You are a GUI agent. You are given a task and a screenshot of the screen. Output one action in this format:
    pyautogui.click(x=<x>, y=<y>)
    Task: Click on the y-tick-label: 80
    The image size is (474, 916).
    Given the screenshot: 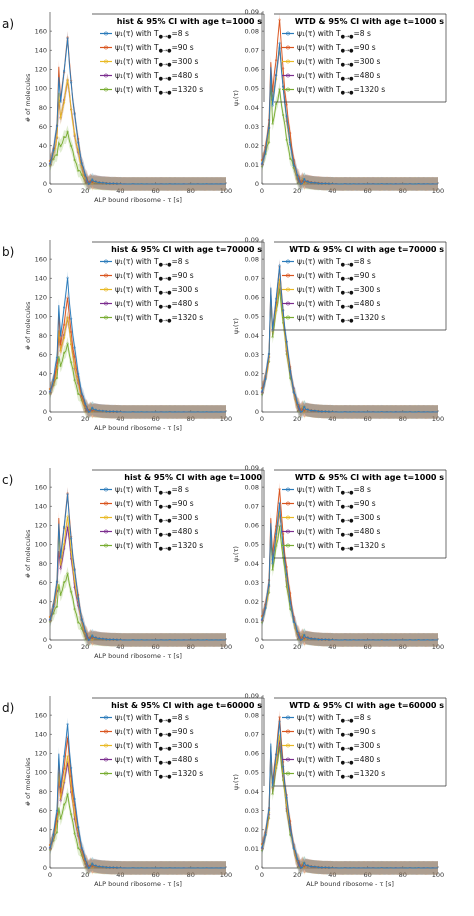 What is the action you would take?
    pyautogui.click(x=43, y=564)
    